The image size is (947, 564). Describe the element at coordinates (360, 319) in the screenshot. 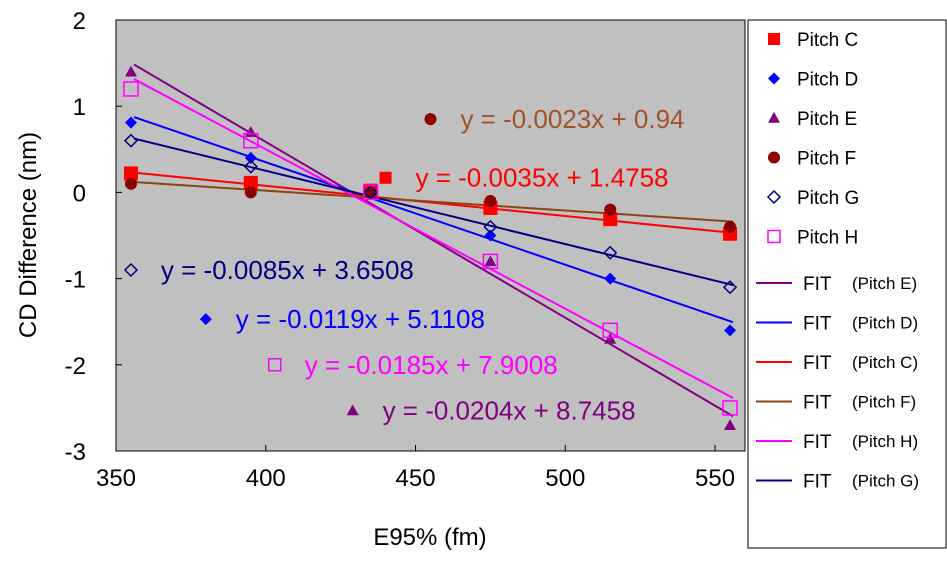

I see `fit-equation: y = -0.0119x + 5.1108` at that location.